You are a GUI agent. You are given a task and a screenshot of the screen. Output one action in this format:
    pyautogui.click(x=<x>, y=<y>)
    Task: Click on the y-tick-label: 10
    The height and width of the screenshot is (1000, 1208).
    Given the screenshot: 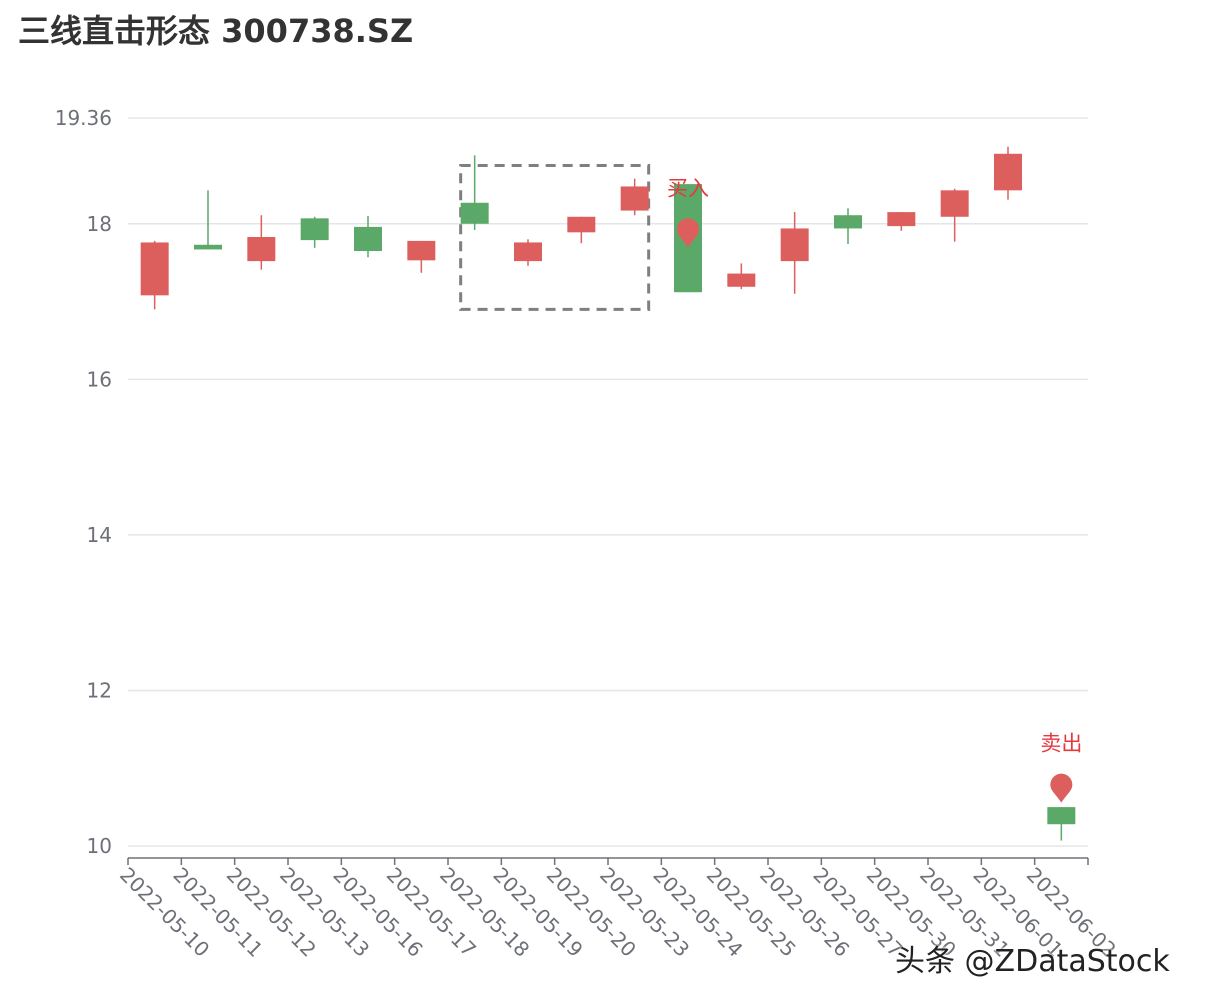 What is the action you would take?
    pyautogui.click(x=99, y=846)
    